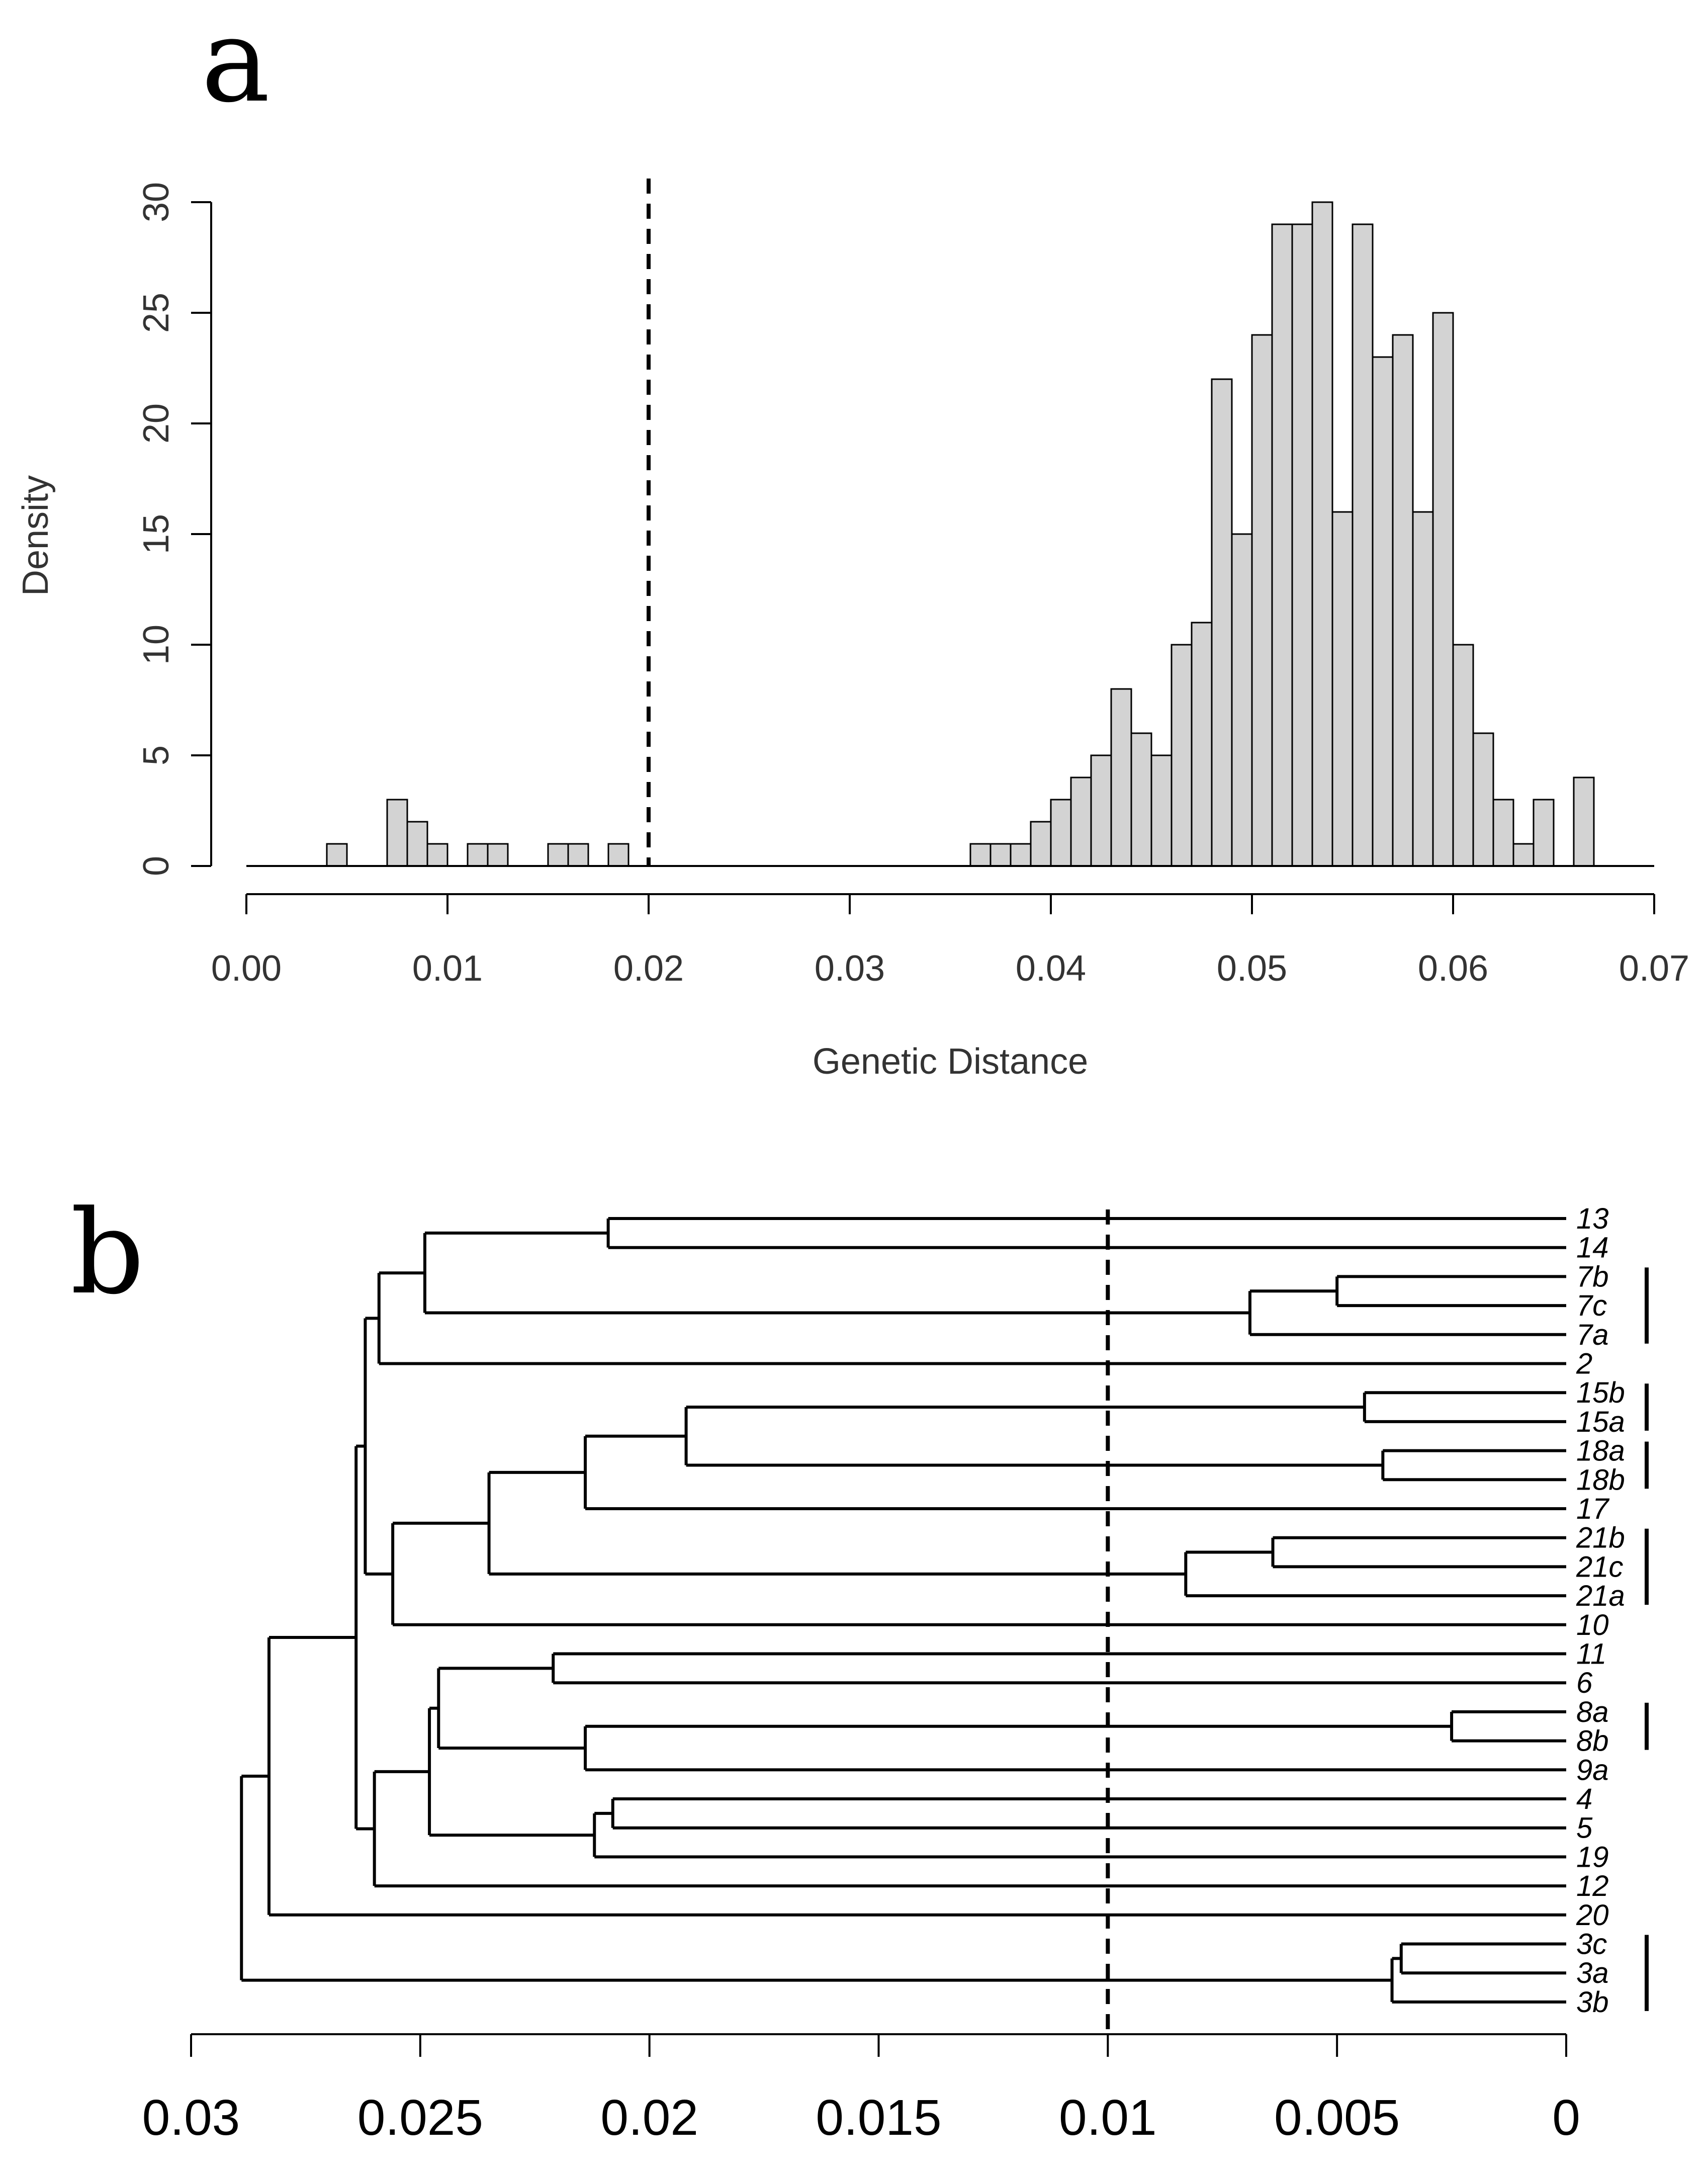 This screenshot has height=2171, width=1708. I want to click on leaf-label: 21b, so click(1600, 1538).